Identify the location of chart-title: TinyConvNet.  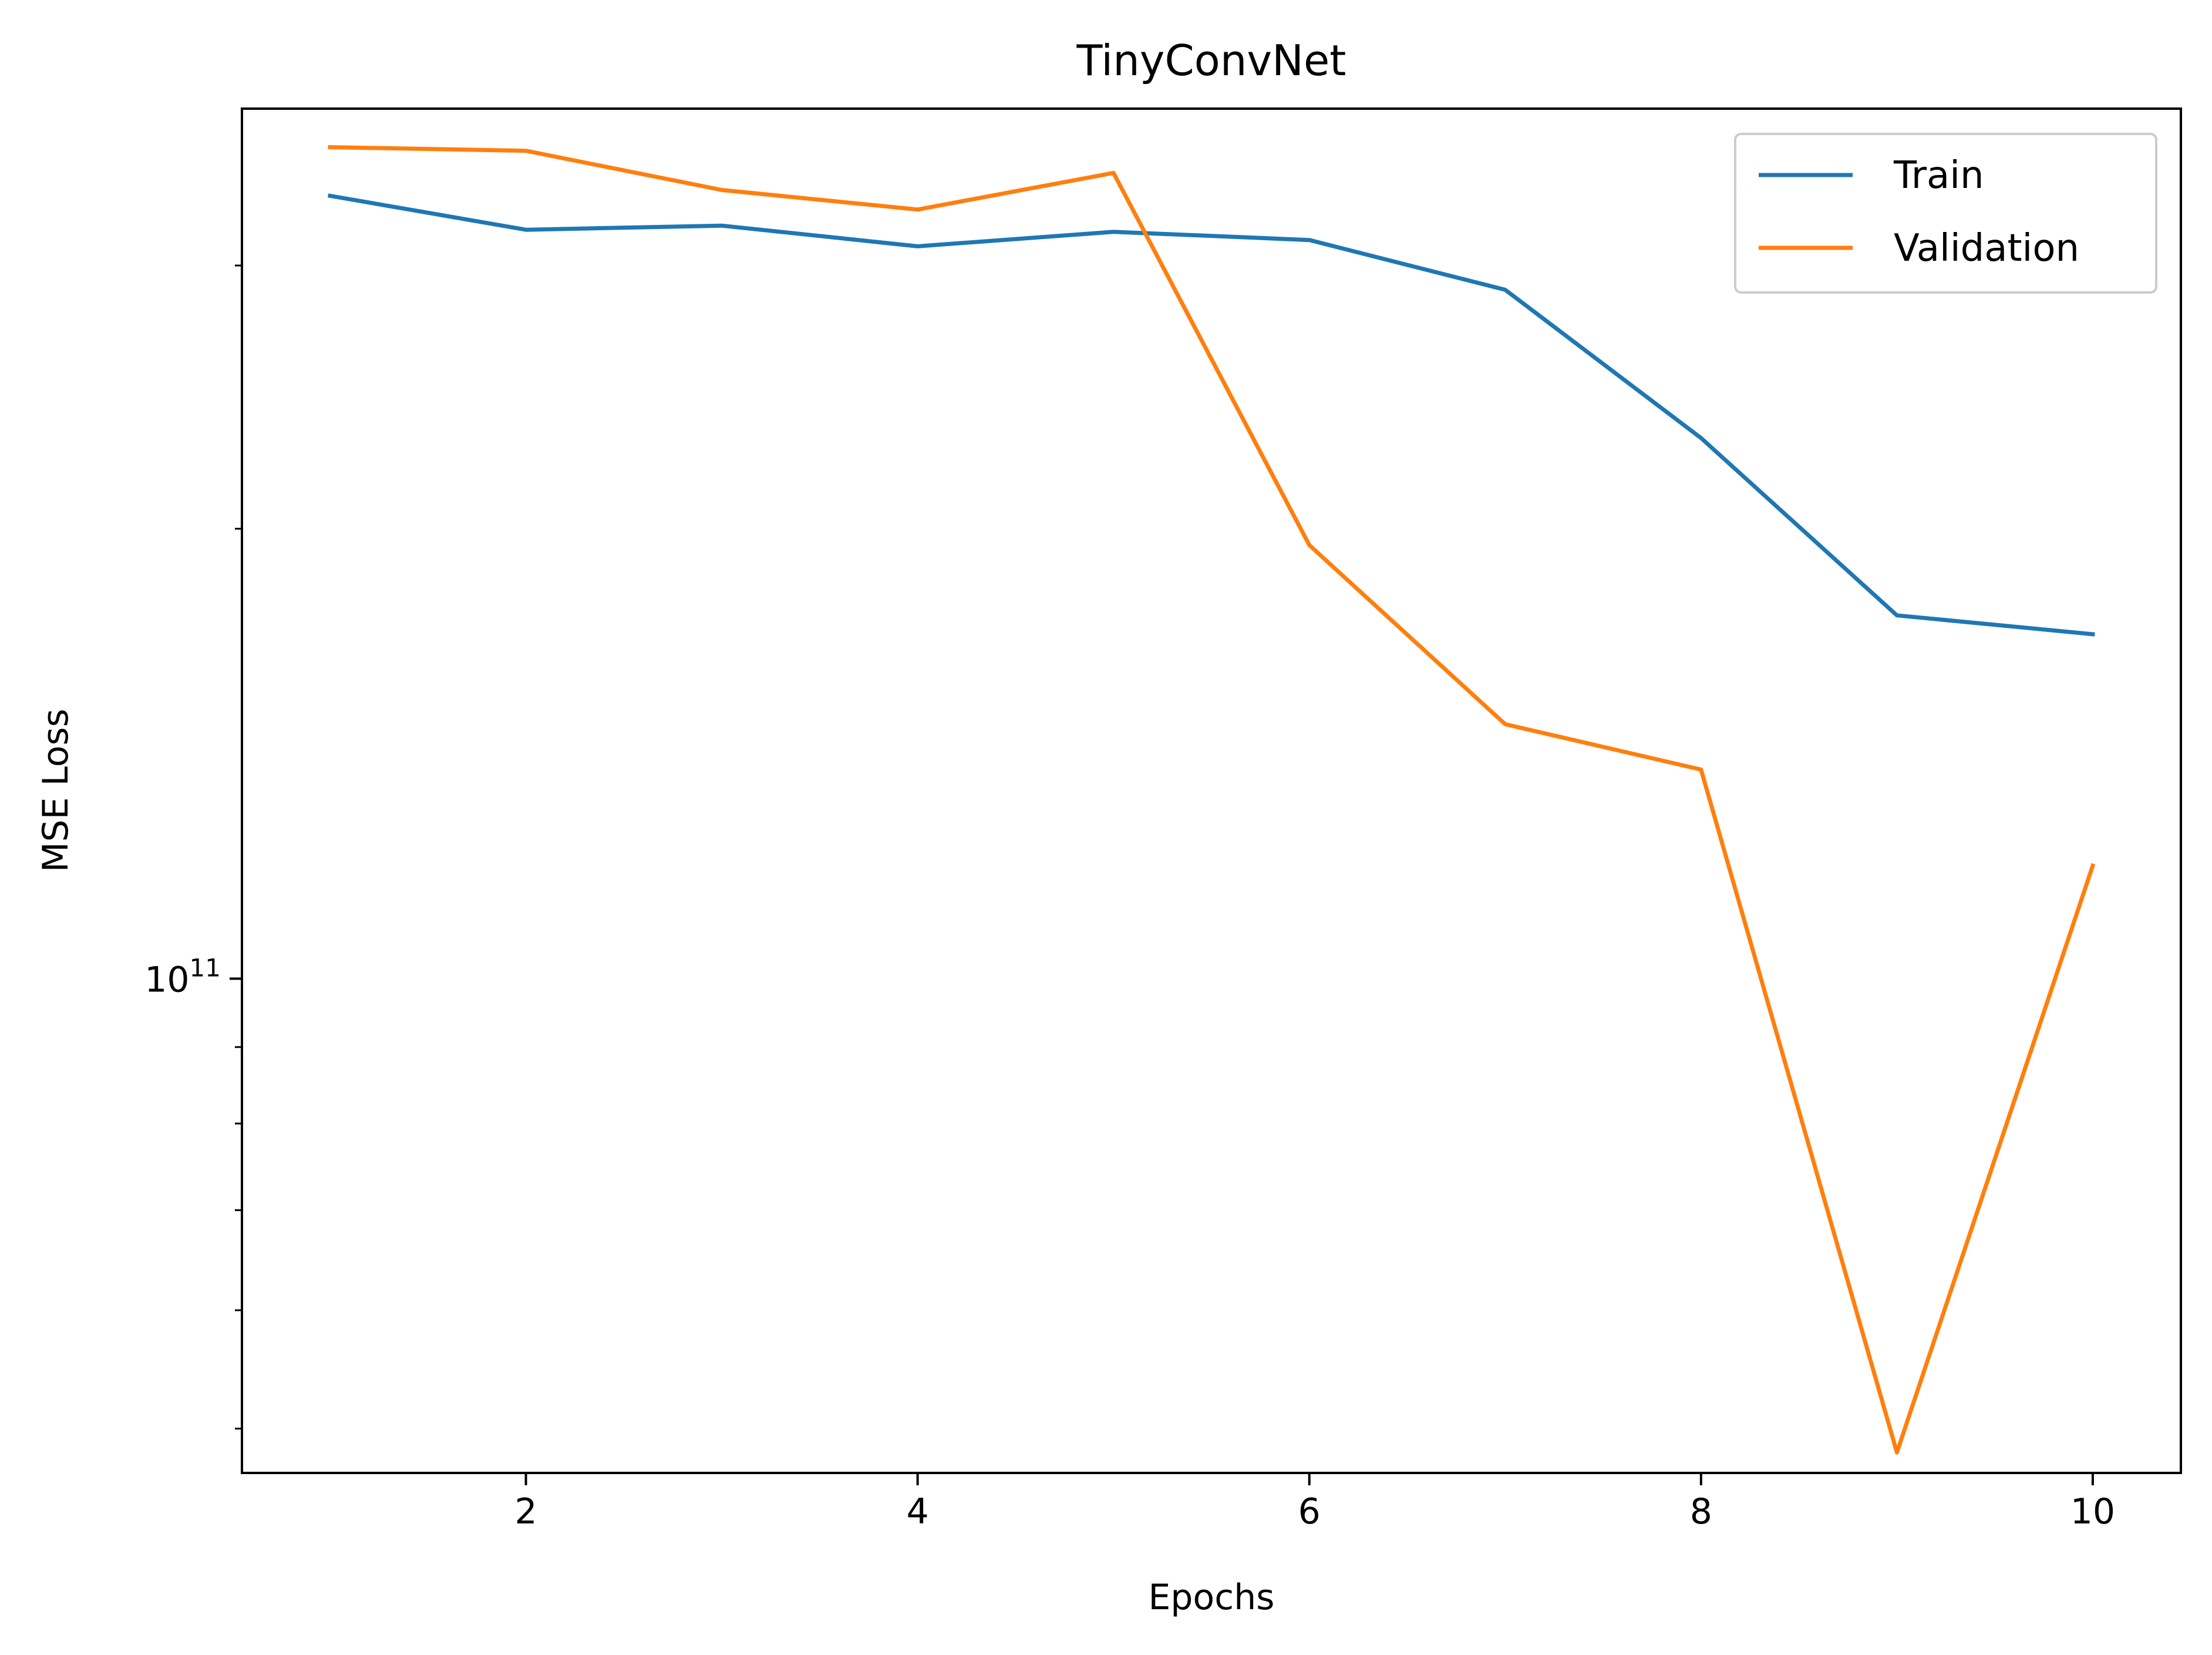
(1211, 60).